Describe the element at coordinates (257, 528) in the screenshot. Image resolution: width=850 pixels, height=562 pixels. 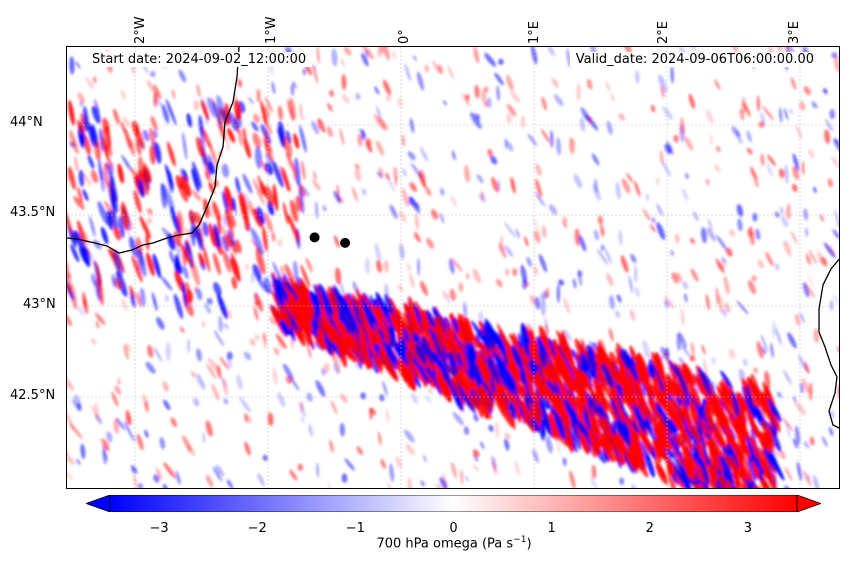
I see `colorbar-tick: −2` at that location.